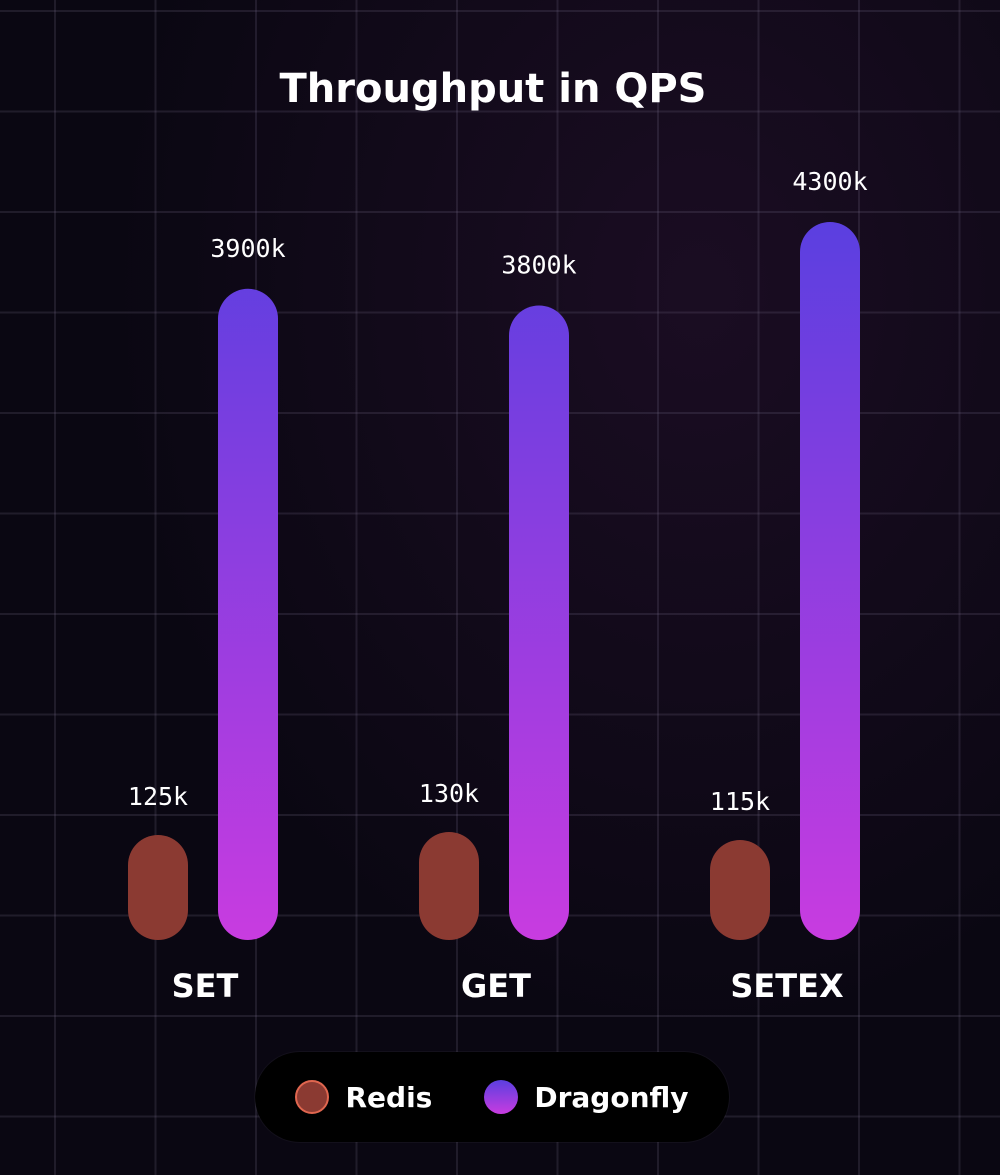 The image size is (1000, 1175). Describe the element at coordinates (740, 890) in the screenshot. I see `bar-redis-setex` at that location.